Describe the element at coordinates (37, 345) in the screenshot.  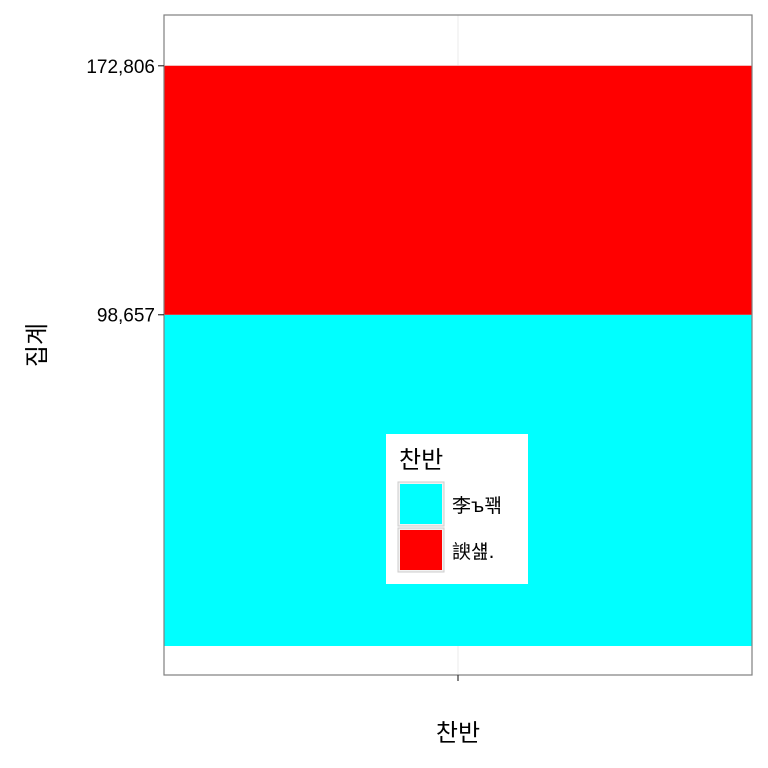
I see `y-axis-title: 집계` at that location.